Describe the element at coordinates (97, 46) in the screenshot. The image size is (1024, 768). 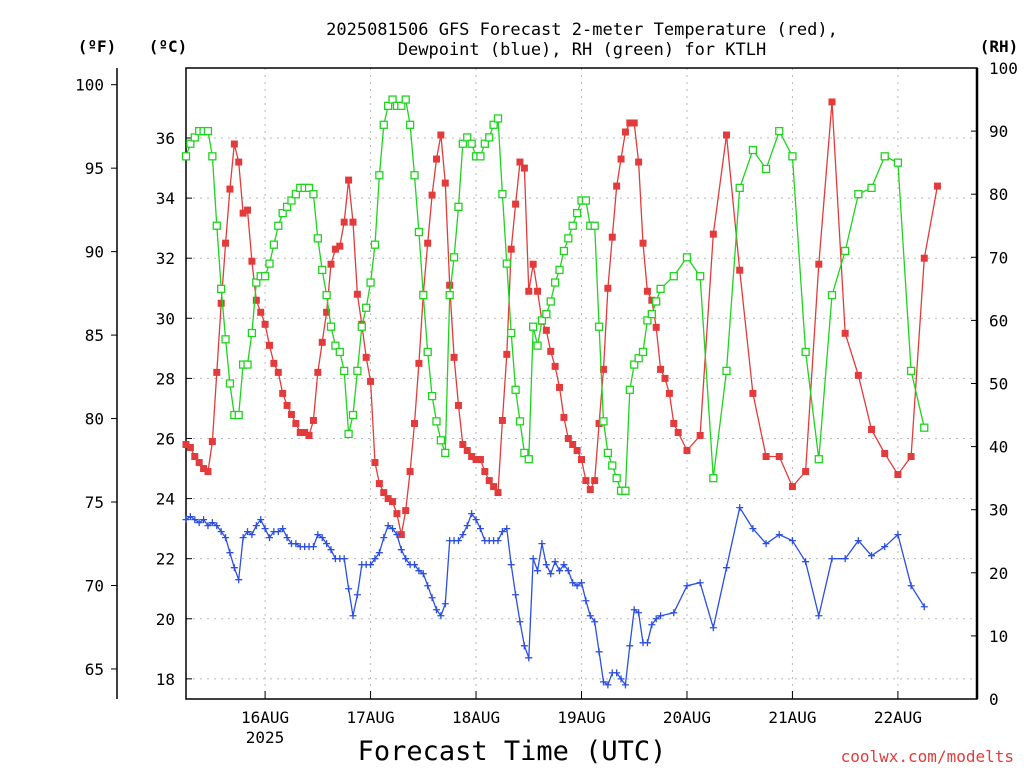
I see `unit-label-fahrenheit: (ºF)` at that location.